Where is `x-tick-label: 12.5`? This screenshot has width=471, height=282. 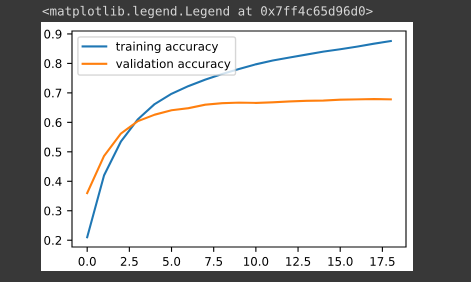 x-tick-label: 12.5 is located at coordinates (298, 261).